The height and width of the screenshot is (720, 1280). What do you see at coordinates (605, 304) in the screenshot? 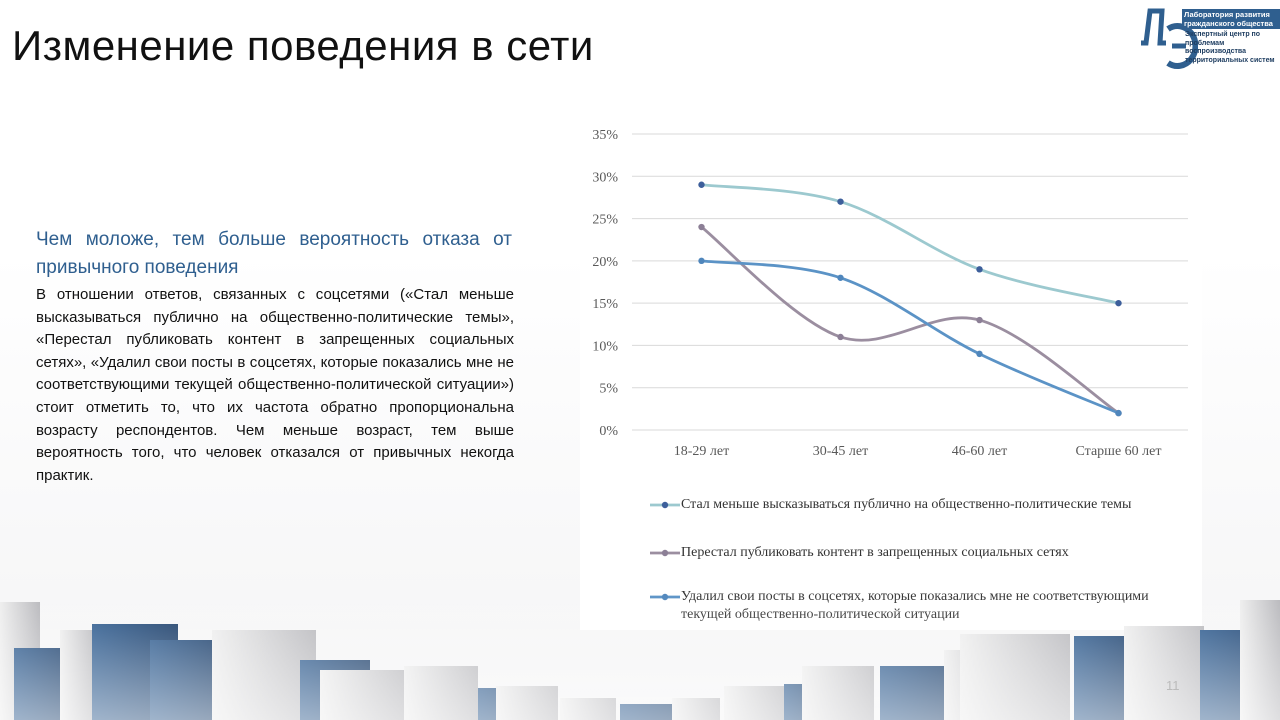
I see `y-tick-label: 15%` at bounding box center [605, 304].